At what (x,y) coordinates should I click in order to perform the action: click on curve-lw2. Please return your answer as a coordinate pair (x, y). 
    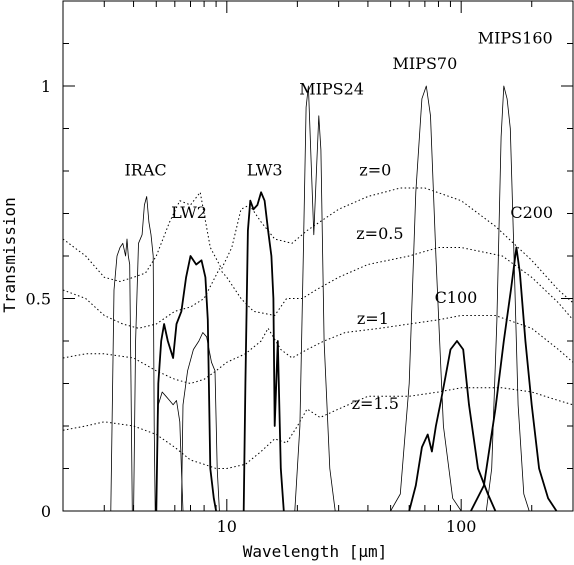
    Looking at the image, I should click on (186, 383).